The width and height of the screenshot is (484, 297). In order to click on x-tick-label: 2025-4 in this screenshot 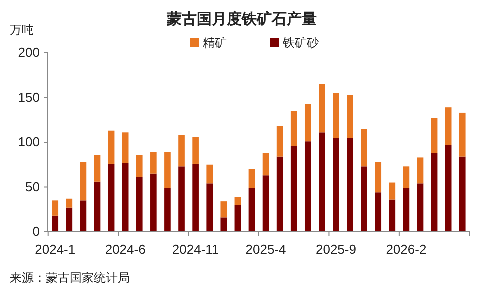, I will do `click(266, 249)`.